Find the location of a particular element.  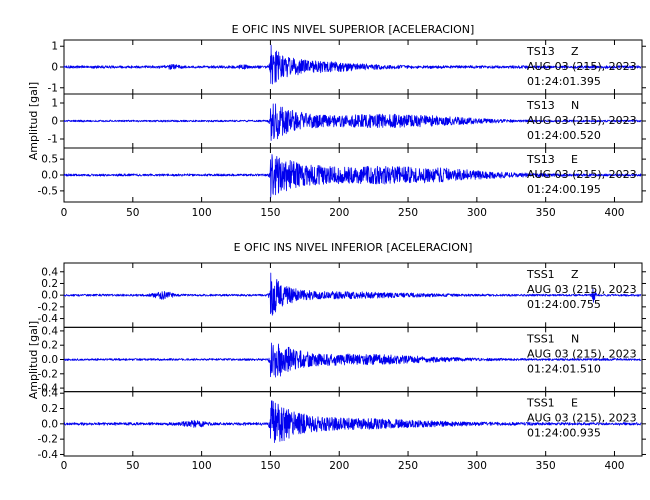

panel-ts13-n: 1 0 -1 TS13 N AUG 03 (215), 2023 01:24:00.520 is located at coordinates (347, 121).